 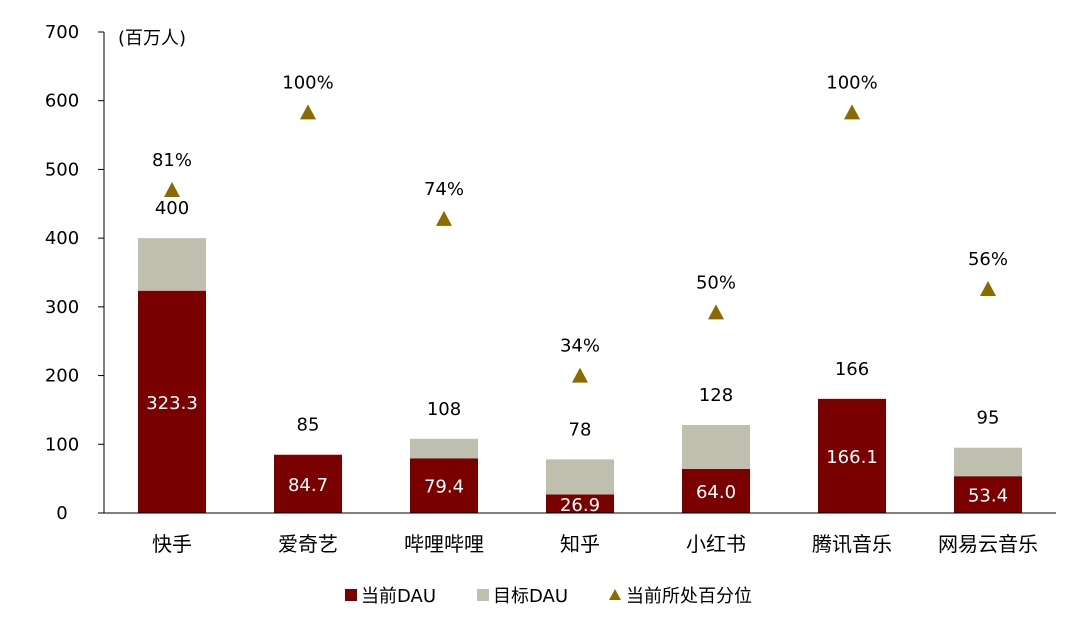 I want to click on y-axis: 0 100 200 300 400 500 600 700, so click(x=75, y=273).